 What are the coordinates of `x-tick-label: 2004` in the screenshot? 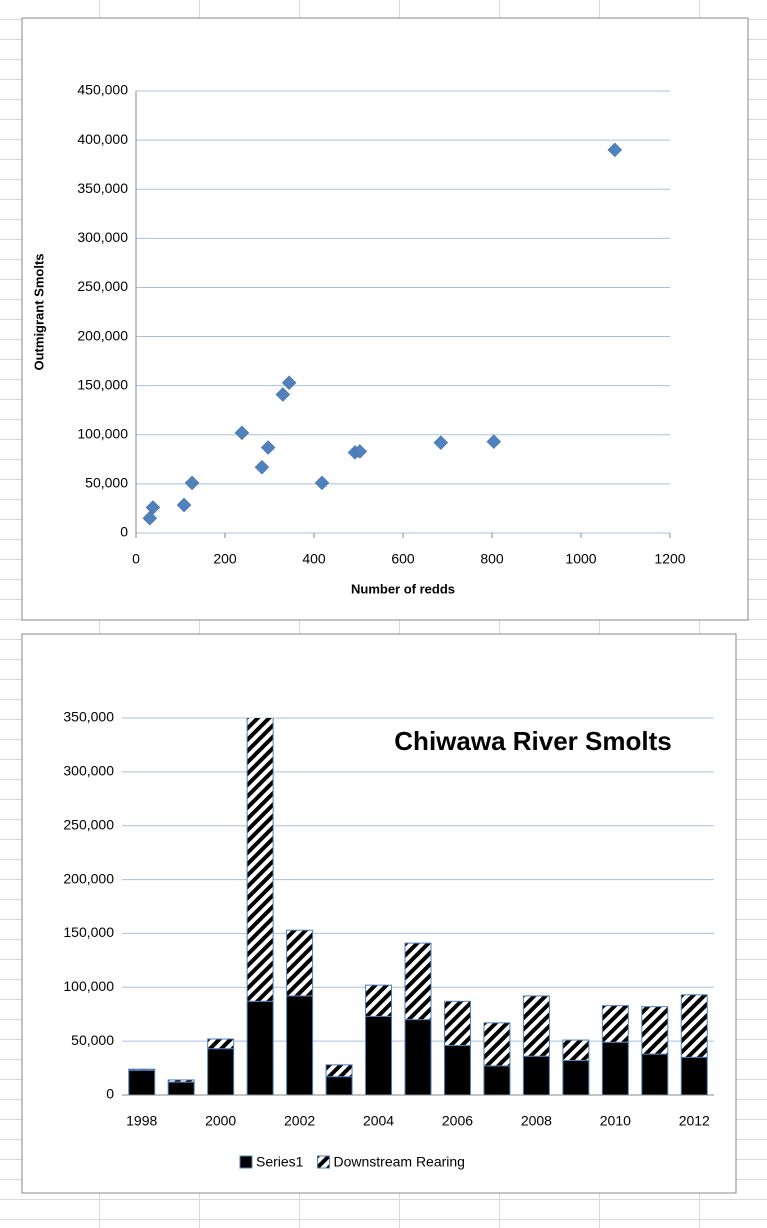 It's located at (378, 1121).